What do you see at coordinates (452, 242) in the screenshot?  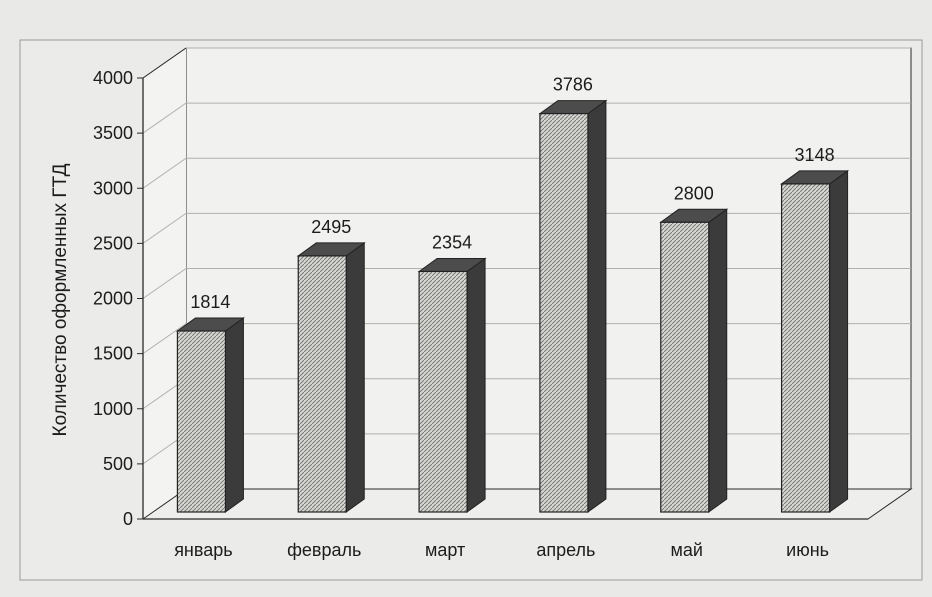 I see `data-label: 2354` at bounding box center [452, 242].